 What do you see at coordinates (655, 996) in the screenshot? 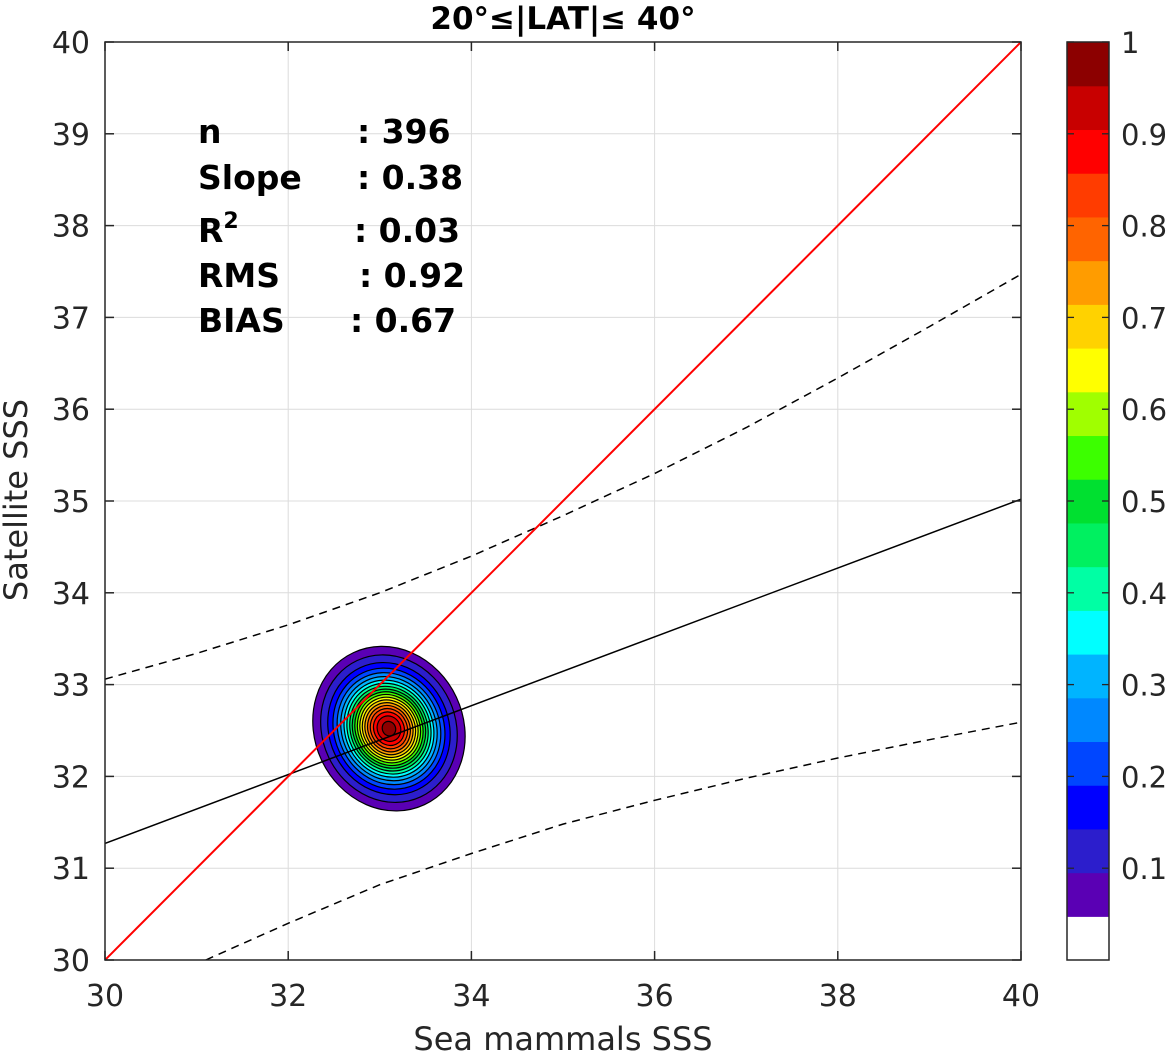
I see `x-tick-label: 36` at bounding box center [655, 996].